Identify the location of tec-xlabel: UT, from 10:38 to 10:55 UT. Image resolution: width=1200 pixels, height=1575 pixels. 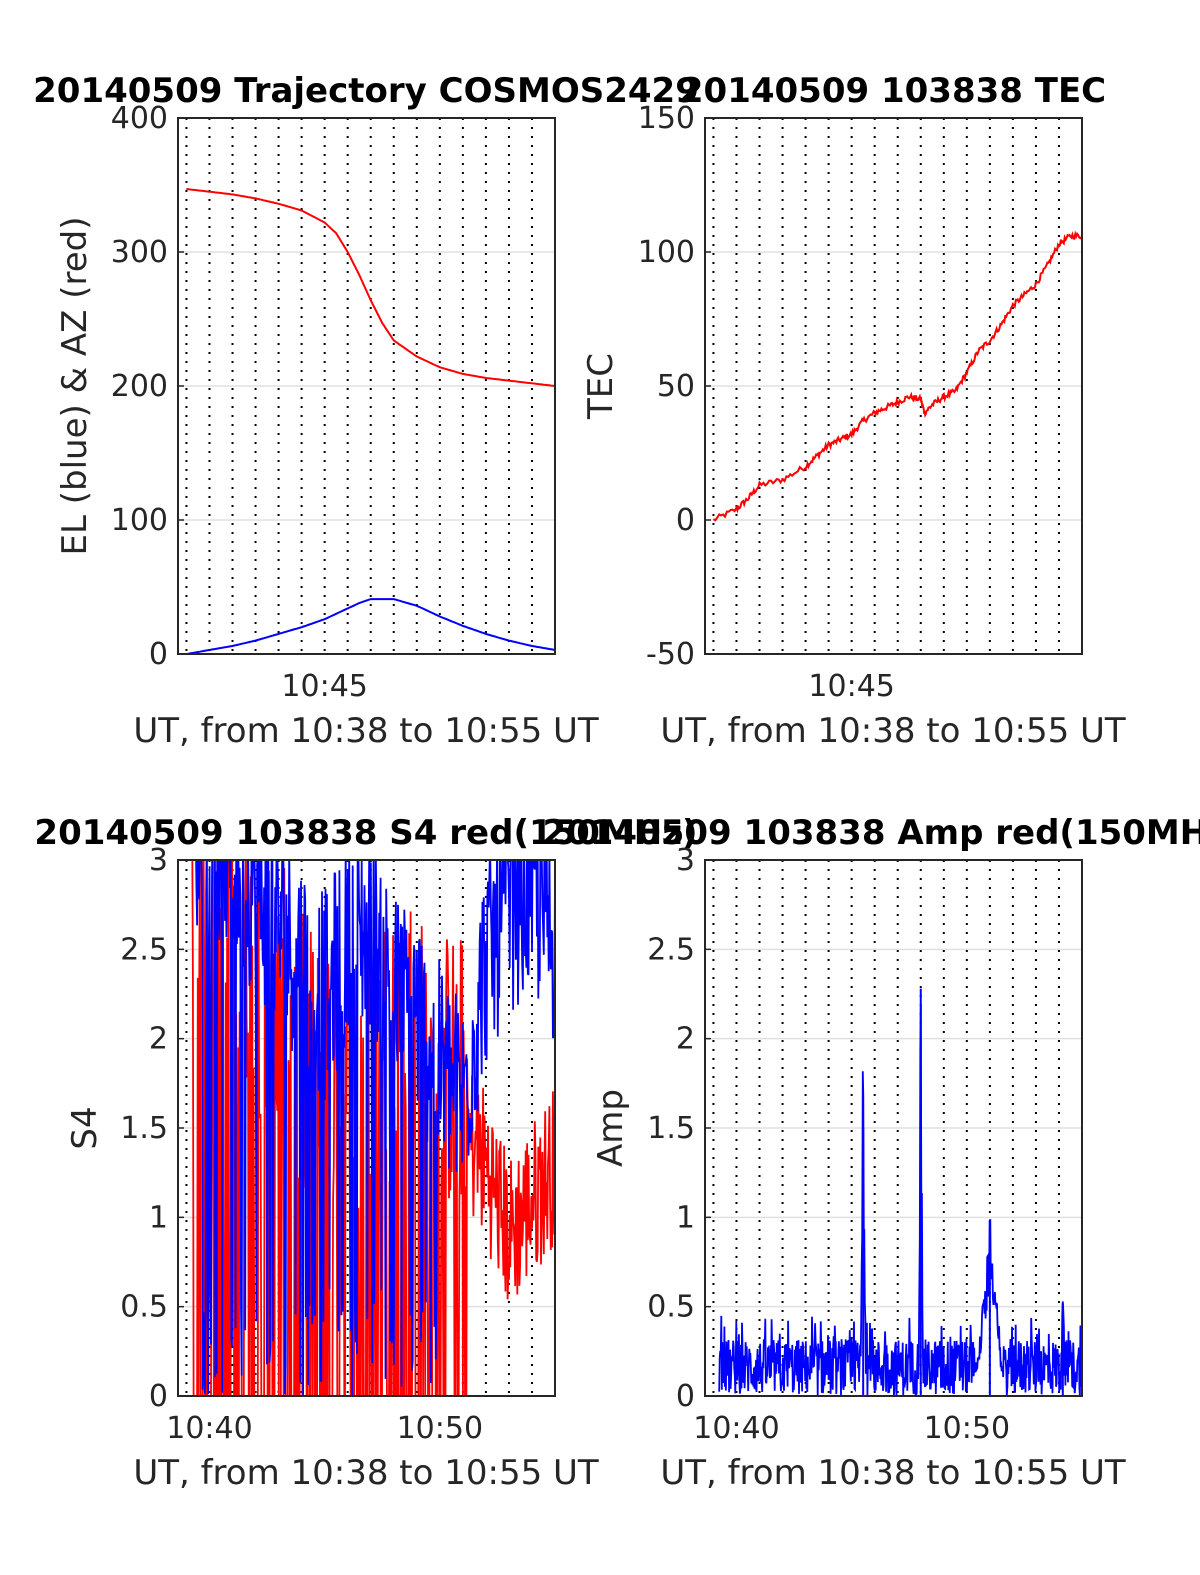
(893, 731).